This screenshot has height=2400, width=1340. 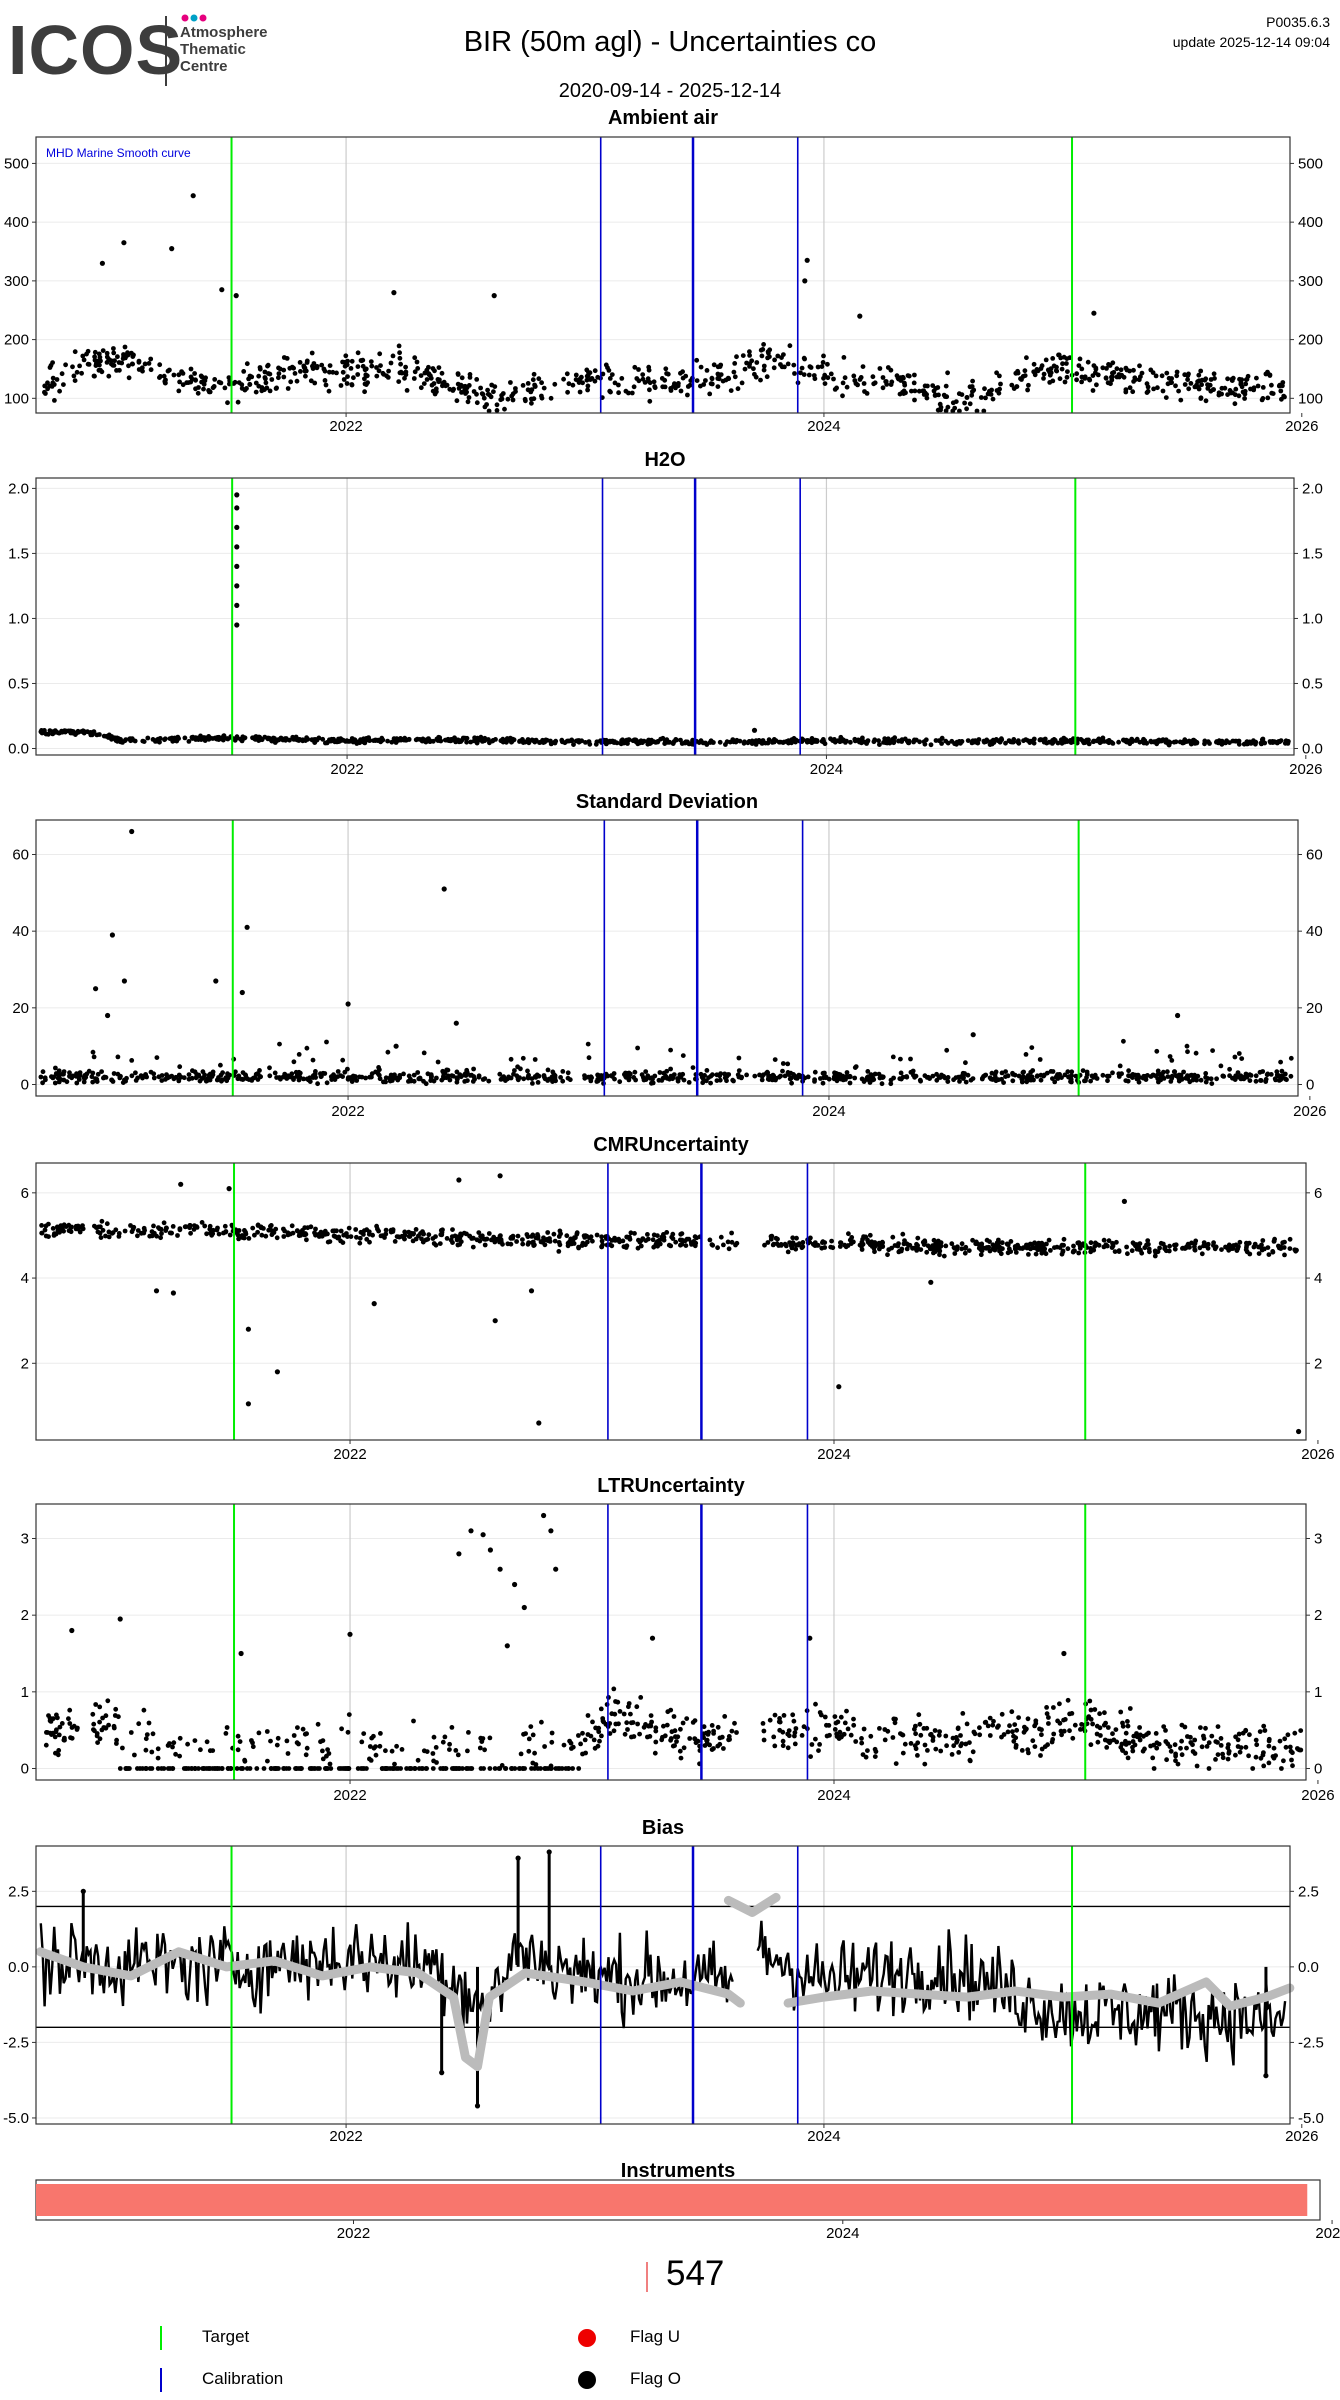 What do you see at coordinates (18, 1967) in the screenshot?
I see `y-tick-label: 0.0` at bounding box center [18, 1967].